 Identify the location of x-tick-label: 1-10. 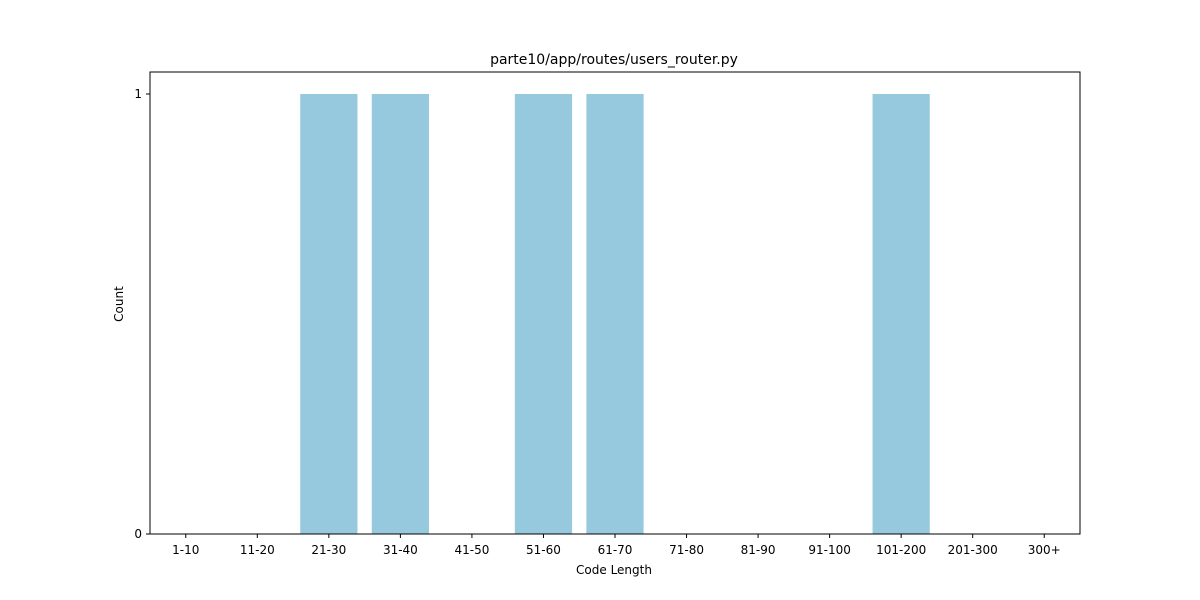
(185, 550).